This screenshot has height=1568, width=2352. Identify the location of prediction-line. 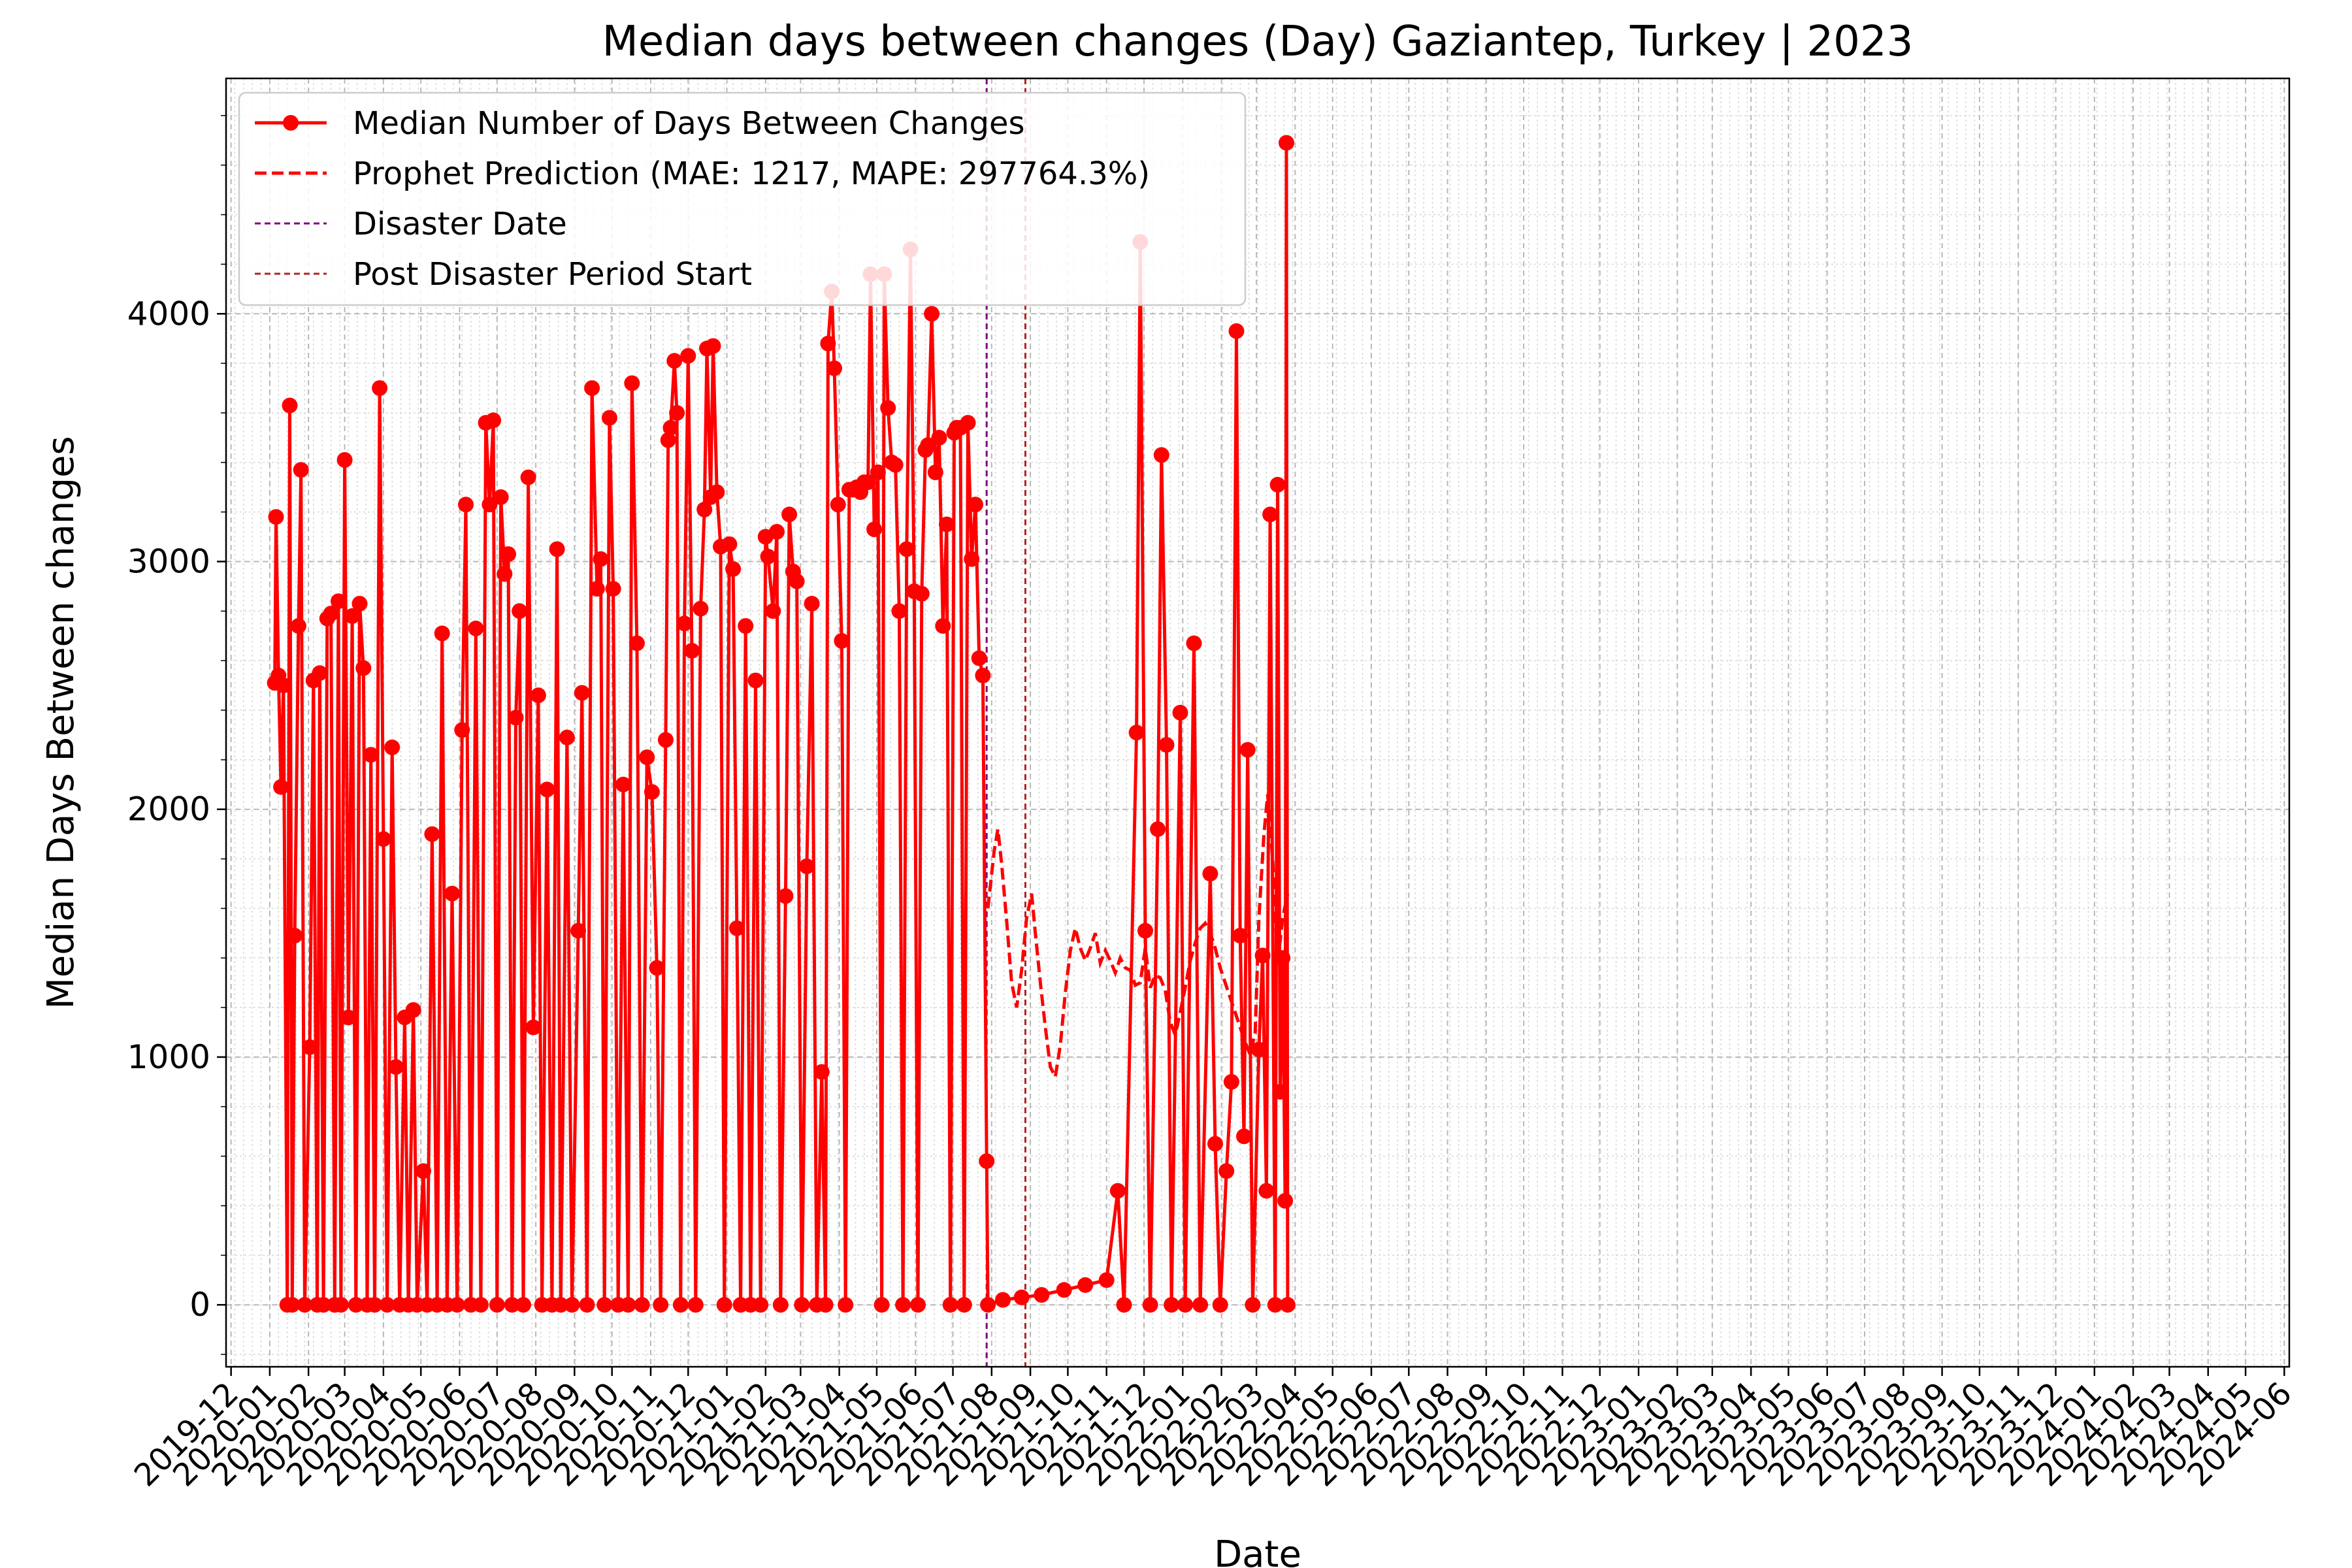
(1138, 938).